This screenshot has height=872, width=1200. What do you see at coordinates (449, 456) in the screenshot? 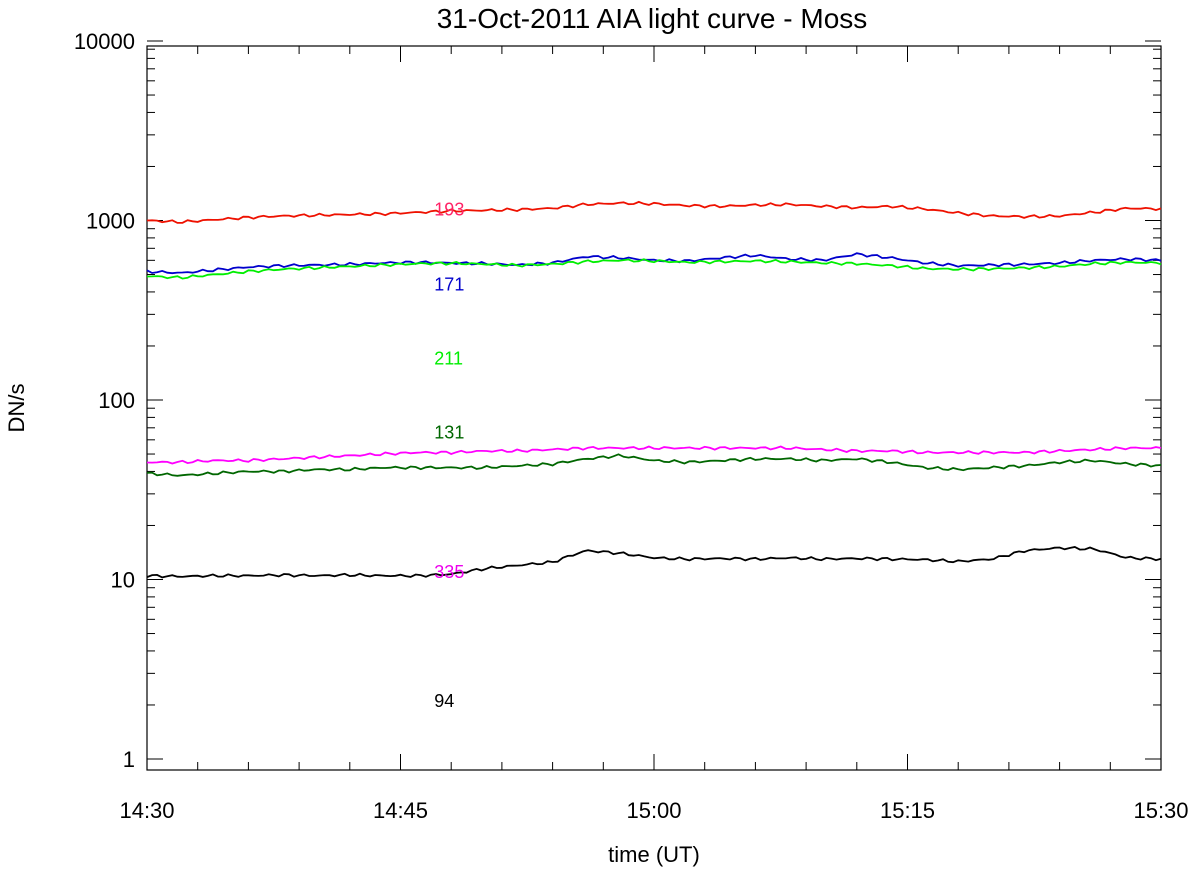
I see `series-labels: 193 171 211 131 335 94` at bounding box center [449, 456].